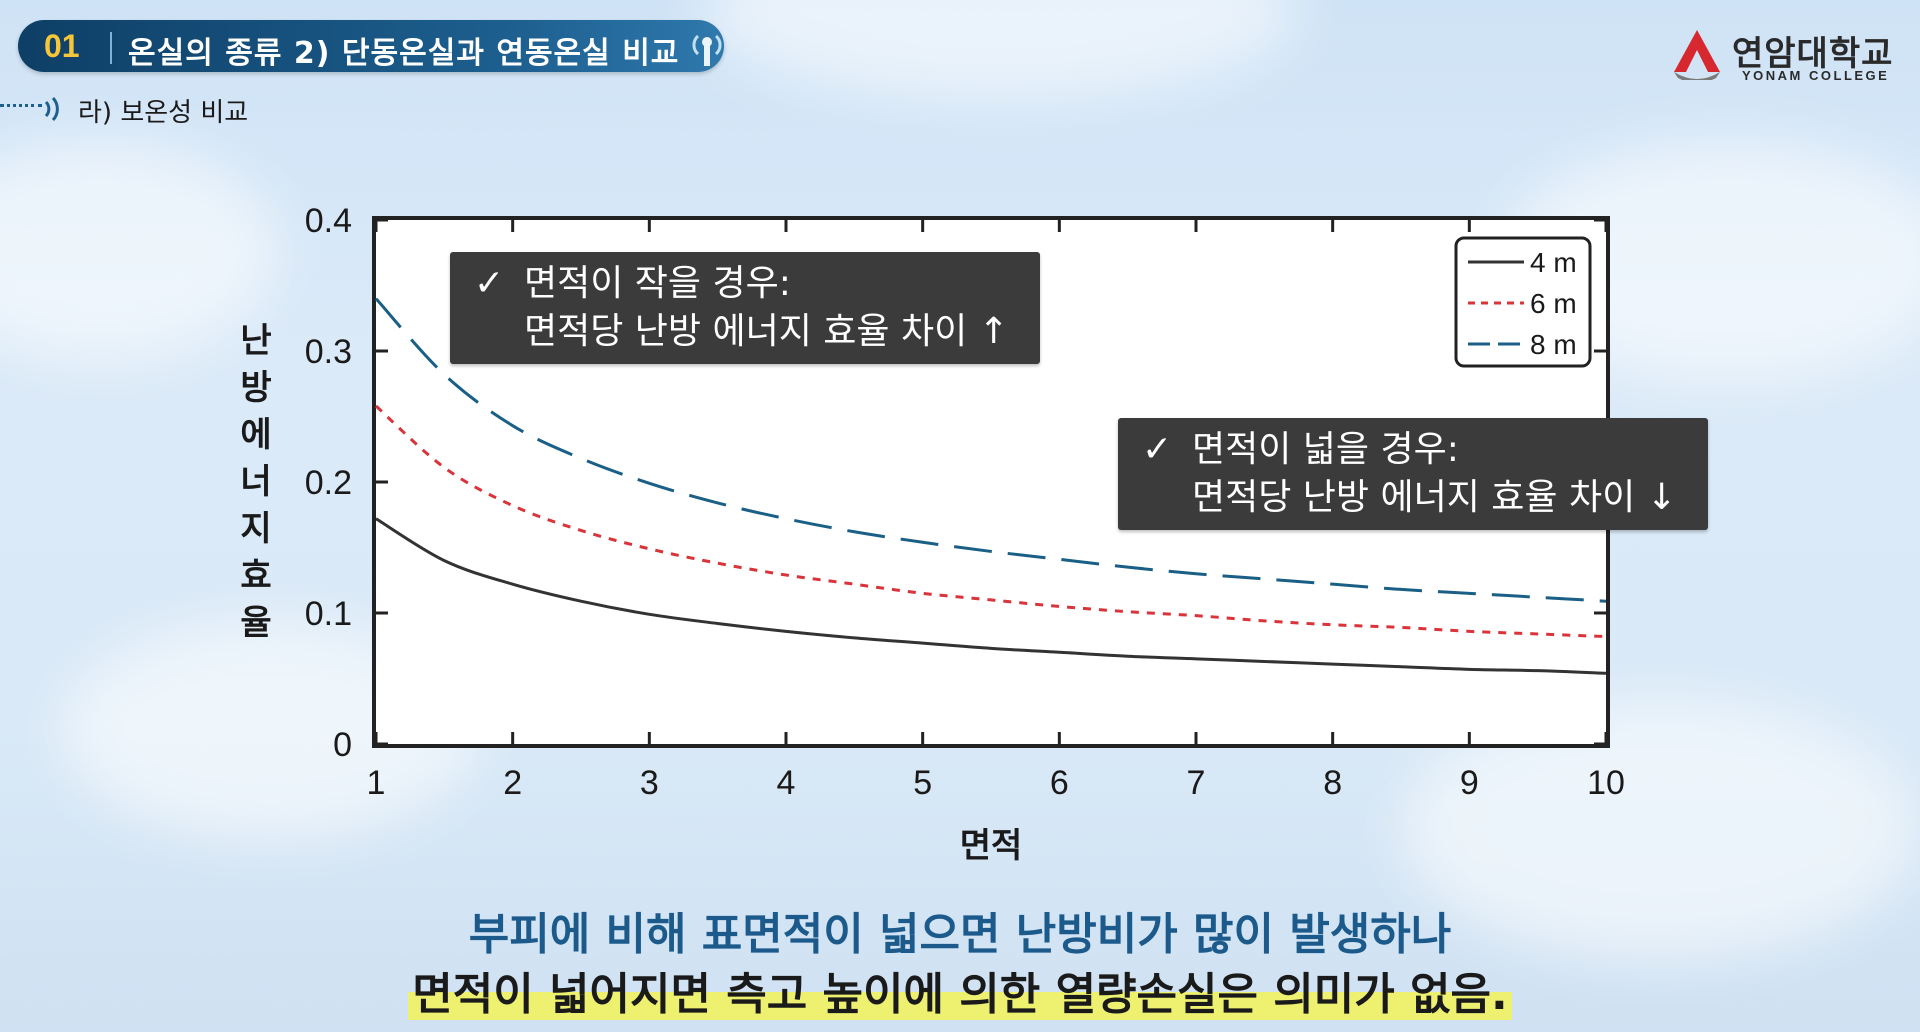 The height and width of the screenshot is (1032, 1920). What do you see at coordinates (1553, 344) in the screenshot?
I see `legend-label: 8 m` at bounding box center [1553, 344].